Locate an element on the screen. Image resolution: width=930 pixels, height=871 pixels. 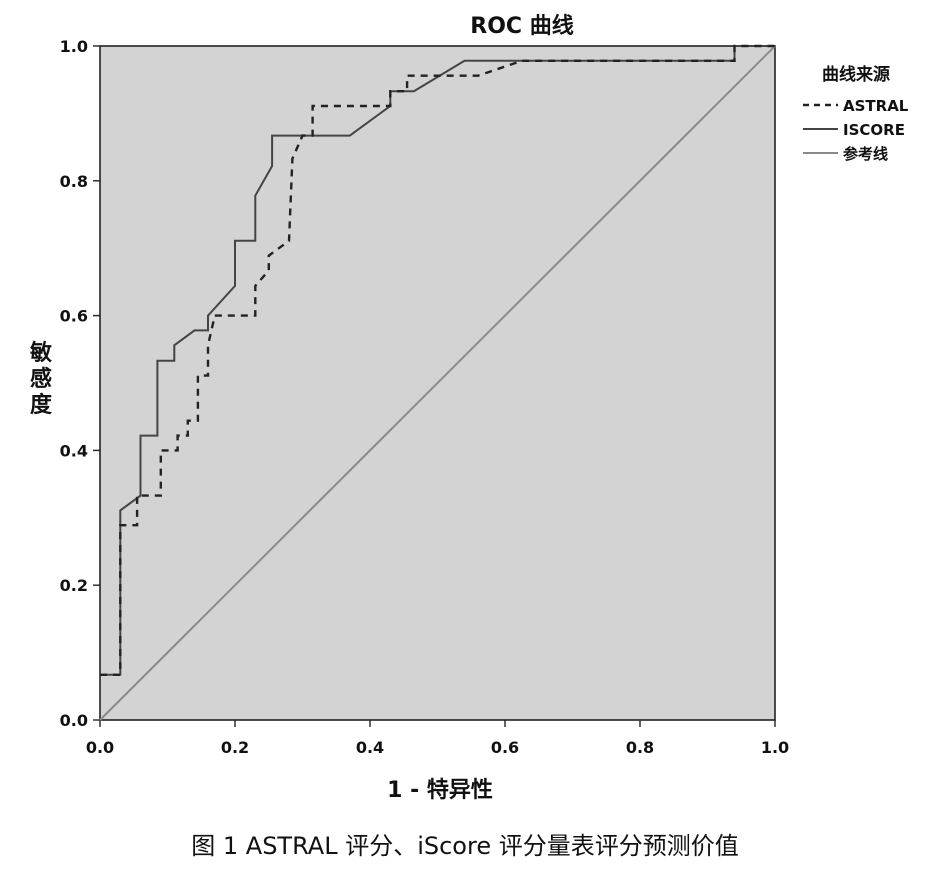
y-axis-label-part: 感 is located at coordinates (41, 379).